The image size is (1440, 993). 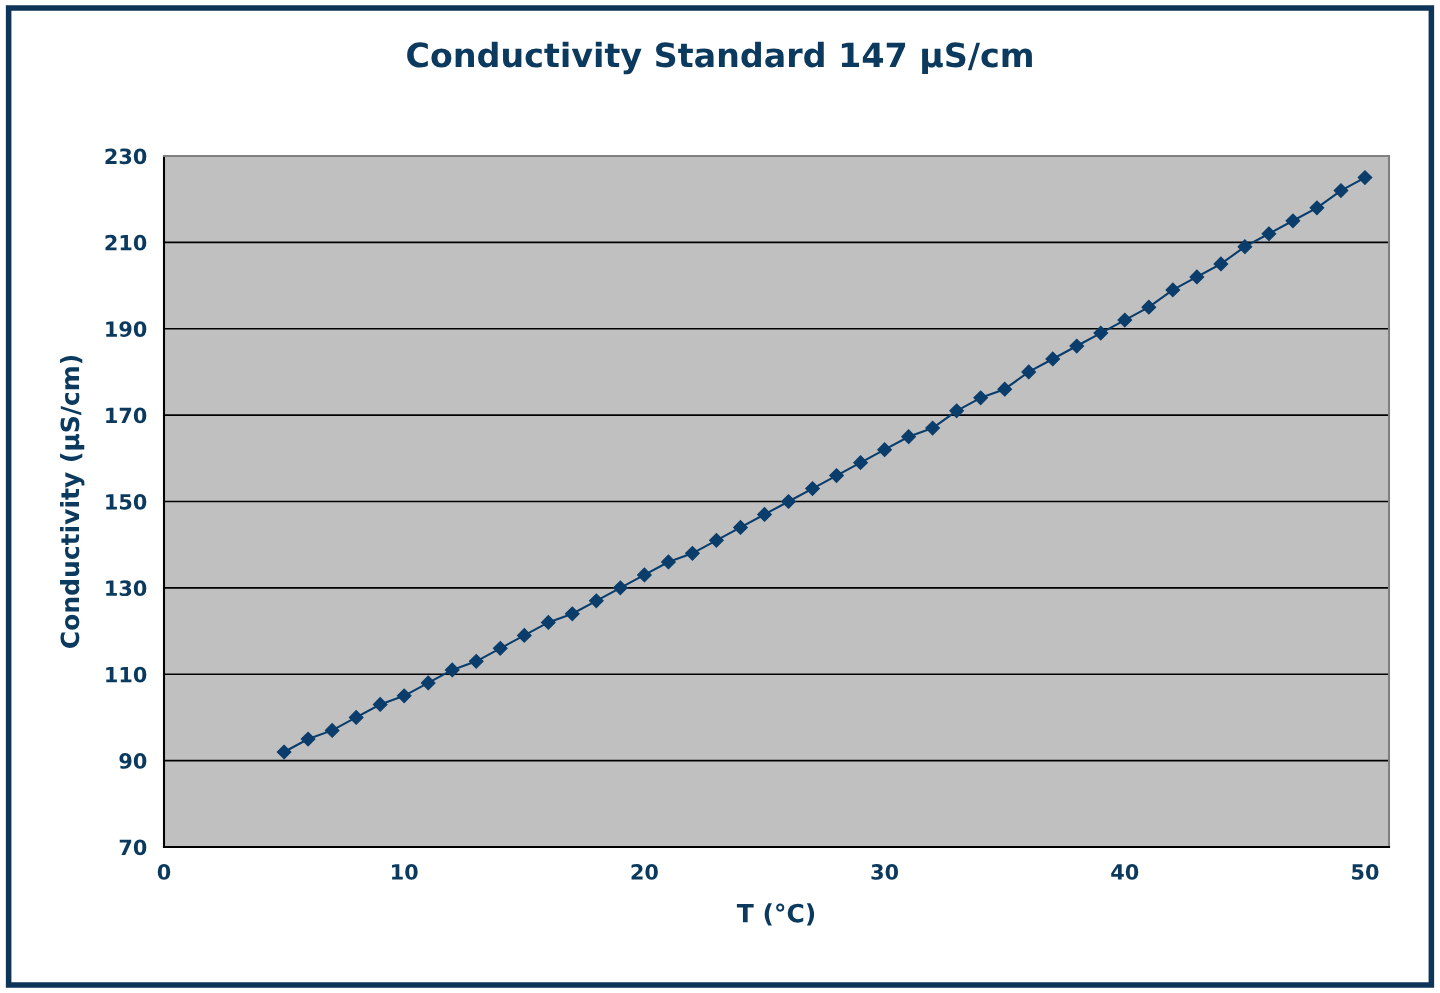 I want to click on x-tick-label: 20, so click(x=644, y=872).